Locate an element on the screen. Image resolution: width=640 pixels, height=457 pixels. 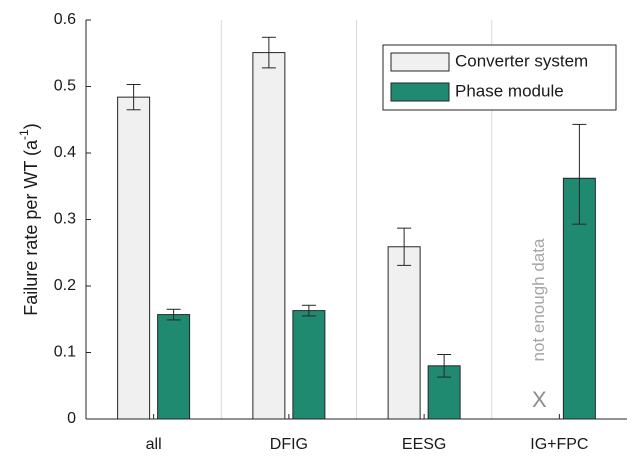
y-tick-label: 0.1 is located at coordinates (65, 352).